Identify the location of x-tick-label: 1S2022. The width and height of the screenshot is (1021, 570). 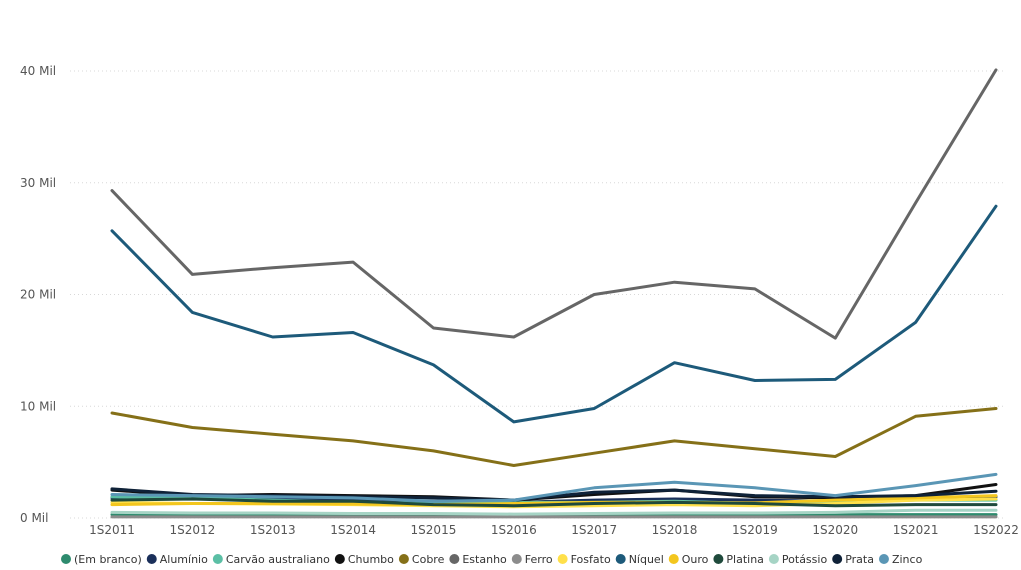
(996, 530).